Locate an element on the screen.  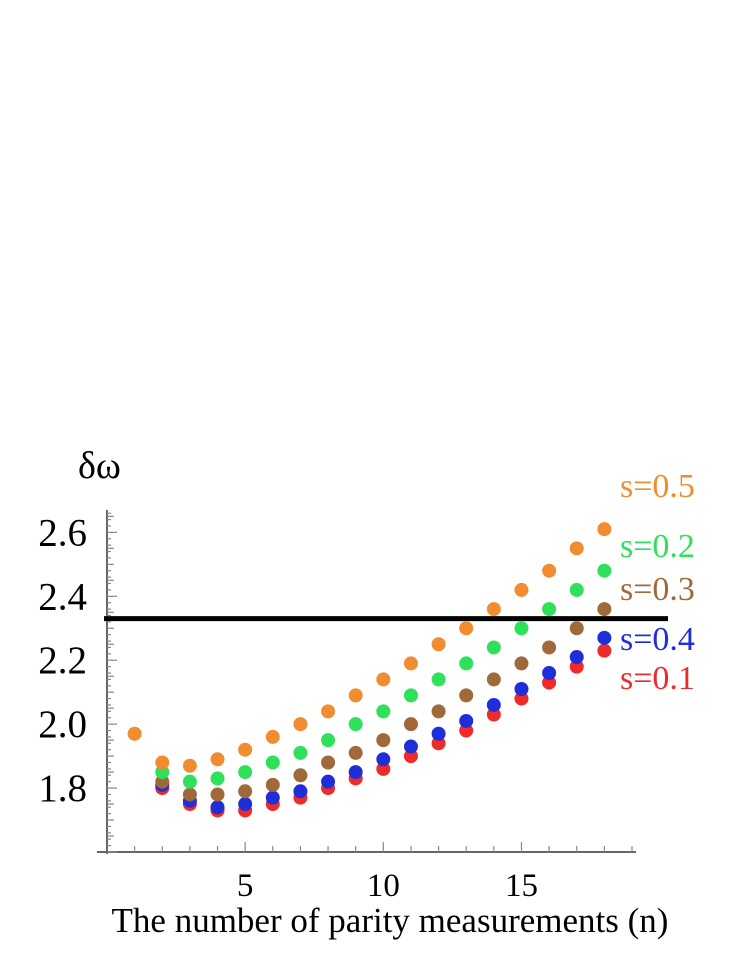
legend-label: s=0.3 is located at coordinates (657, 589).